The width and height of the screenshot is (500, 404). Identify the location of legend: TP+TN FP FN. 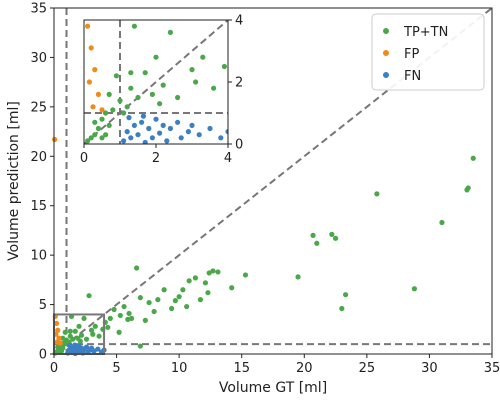
(428, 52).